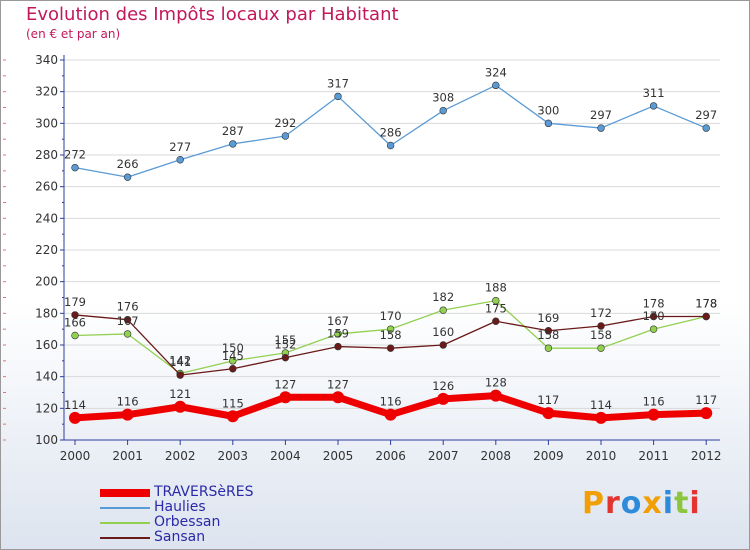  Describe the element at coordinates (233, 456) in the screenshot. I see `x-tick-label: 2003` at that location.